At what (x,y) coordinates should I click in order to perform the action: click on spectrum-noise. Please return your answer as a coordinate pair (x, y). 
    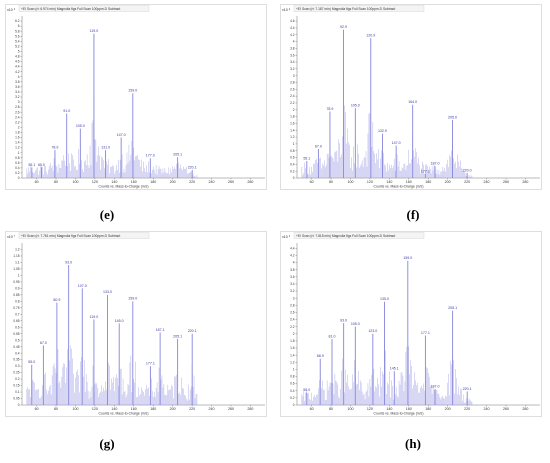
    Looking at the image, I should click on (112, 375).